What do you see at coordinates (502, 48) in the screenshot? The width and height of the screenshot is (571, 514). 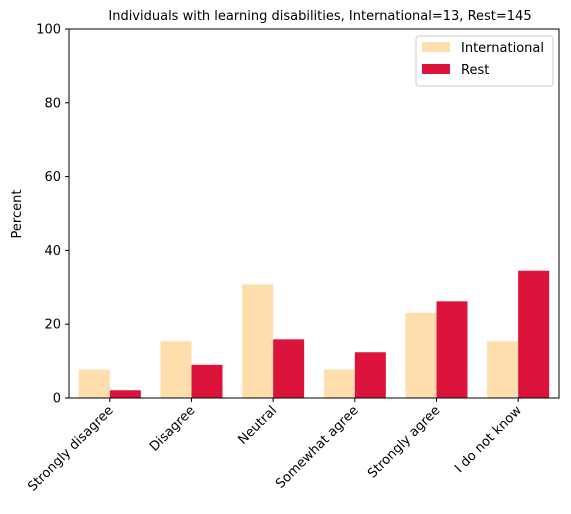 I see `legend-label-0: International` at bounding box center [502, 48].